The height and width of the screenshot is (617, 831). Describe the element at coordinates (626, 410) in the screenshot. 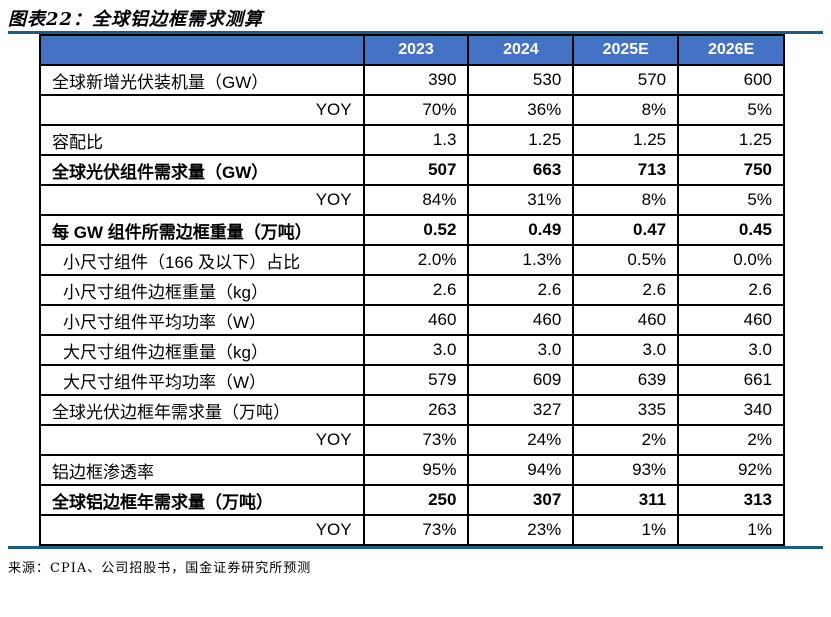

I see `value-cell: 335` at that location.